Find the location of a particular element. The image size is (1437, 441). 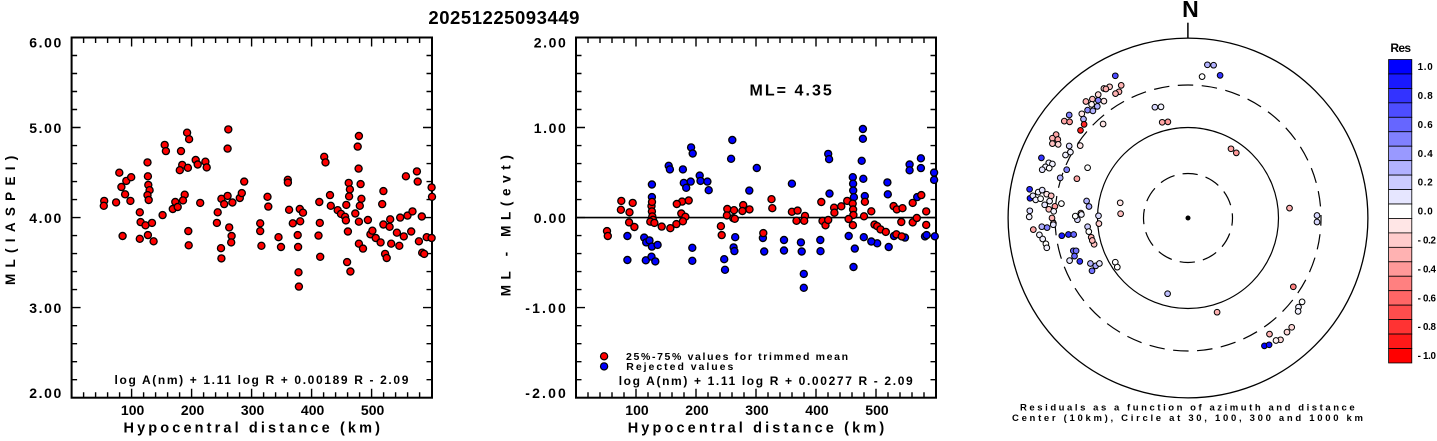

svg-text: 6.00 is located at coordinates (45, 43).